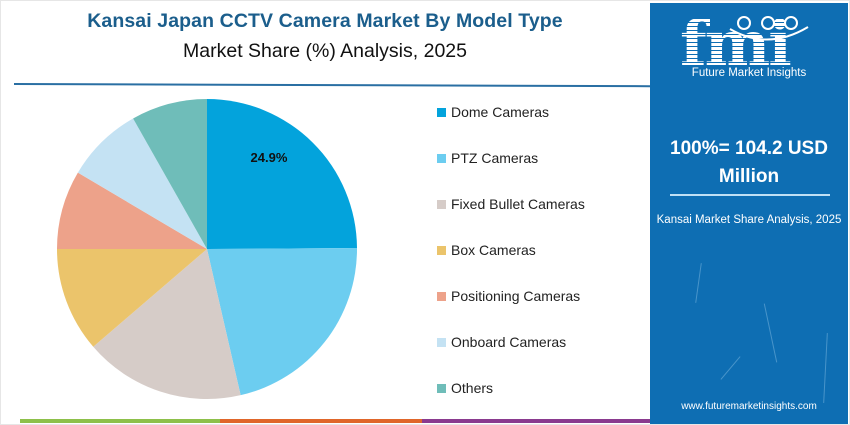 Image resolution: width=850 pixels, height=425 pixels. What do you see at coordinates (321, 421) in the screenshot?
I see `bottom-bar-orange` at bounding box center [321, 421].